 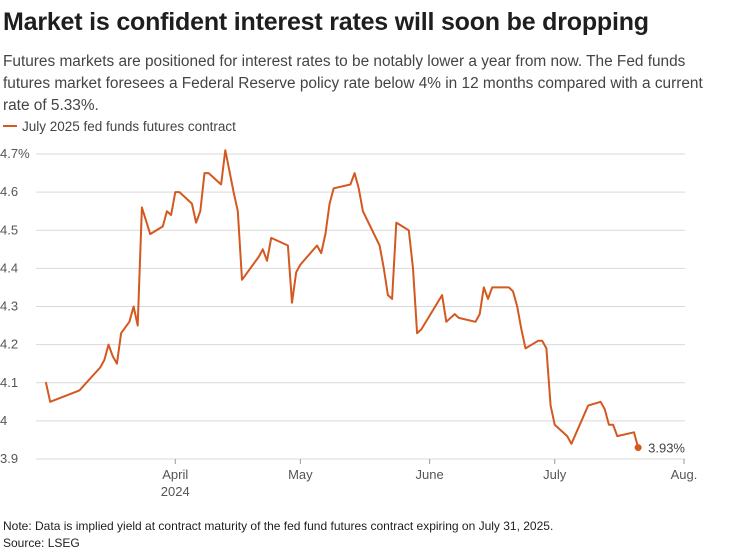 What do you see at coordinates (9, 306) in the screenshot?
I see `y-tick-label: 4.3` at bounding box center [9, 306].